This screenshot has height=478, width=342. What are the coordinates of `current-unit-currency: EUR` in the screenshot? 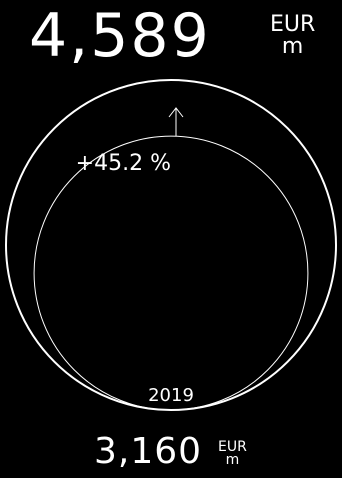 It's located at (293, 24).